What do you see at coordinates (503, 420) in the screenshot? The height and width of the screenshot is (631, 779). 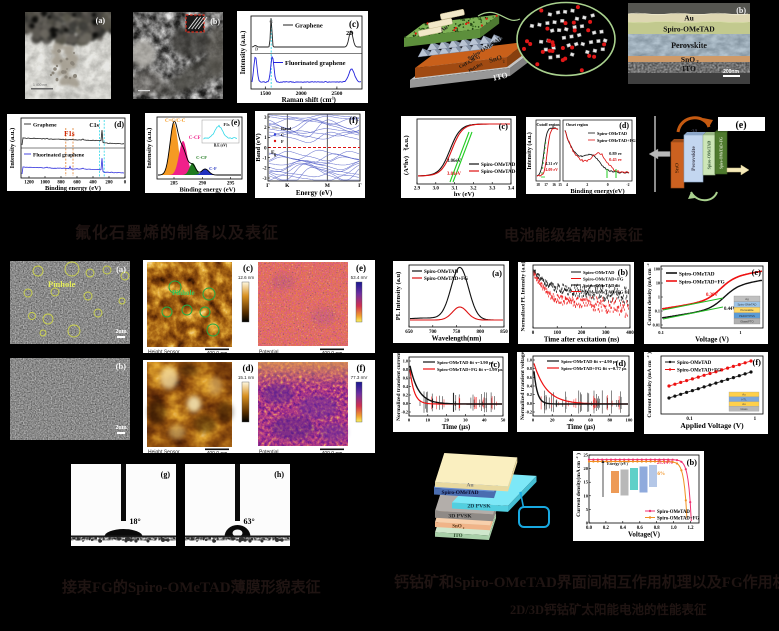 I see `svg-text: 50` at bounding box center [503, 420].